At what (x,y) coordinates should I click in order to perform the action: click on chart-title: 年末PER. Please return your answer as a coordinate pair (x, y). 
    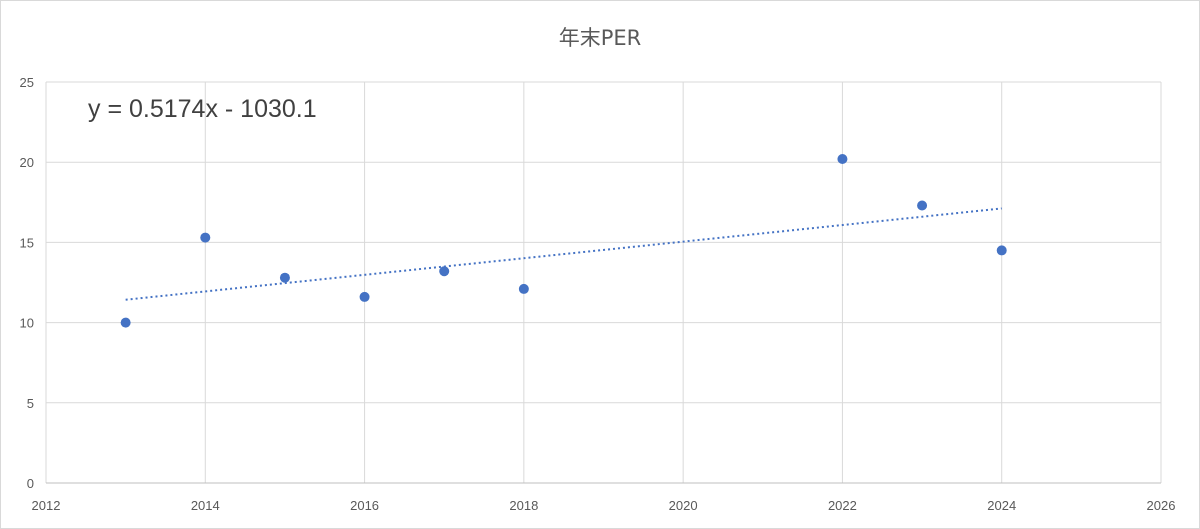
    Looking at the image, I should click on (600, 38).